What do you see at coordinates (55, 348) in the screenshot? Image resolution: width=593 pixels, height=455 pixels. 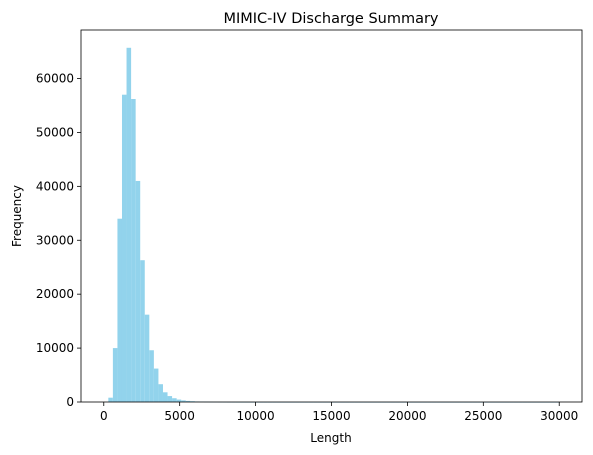 I see `y-tick-label: 10000` at bounding box center [55, 348].